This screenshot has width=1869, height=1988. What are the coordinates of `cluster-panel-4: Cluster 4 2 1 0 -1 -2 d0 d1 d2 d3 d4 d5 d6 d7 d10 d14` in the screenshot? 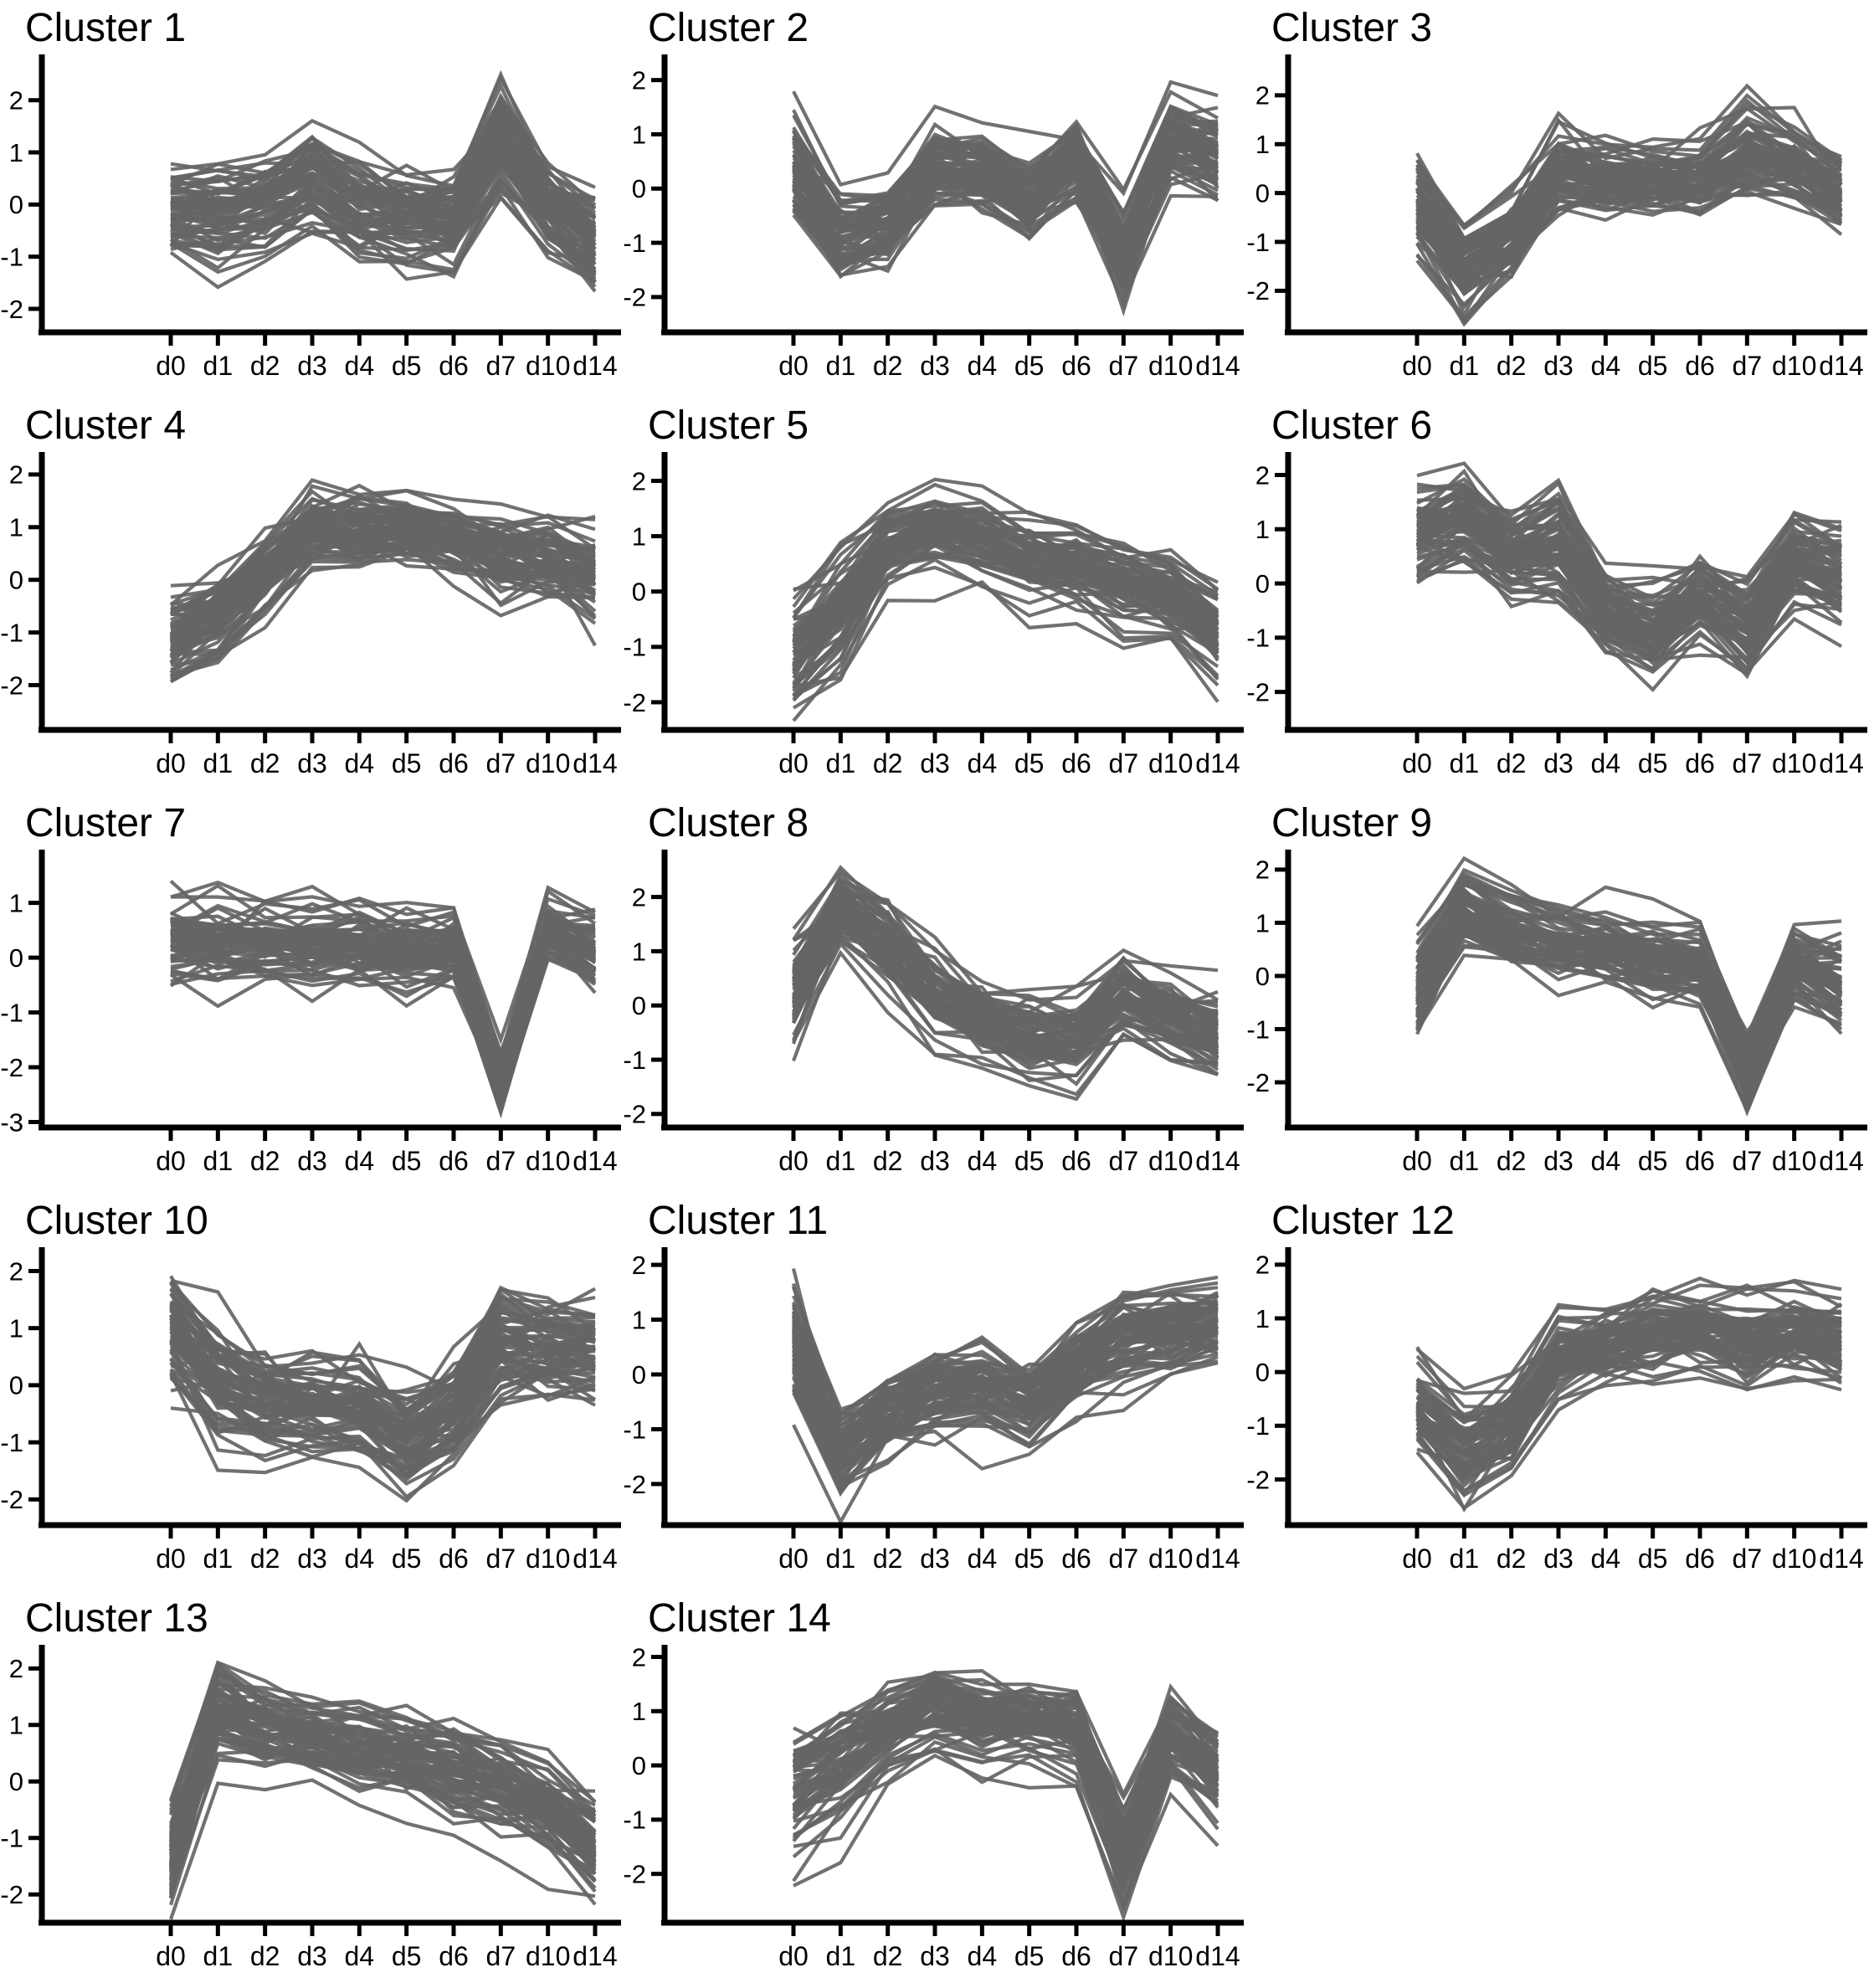 It's located at (312, 596).